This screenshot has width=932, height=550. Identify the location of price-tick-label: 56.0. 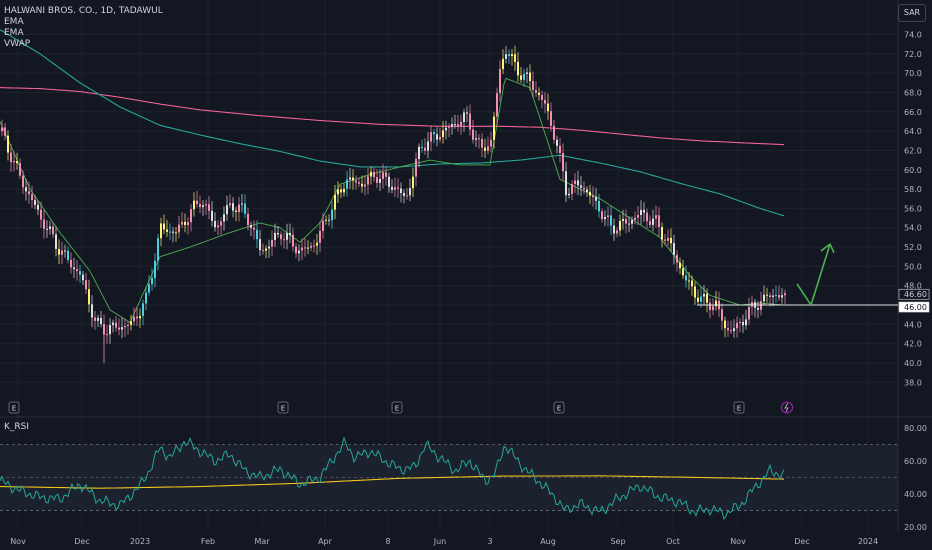
(913, 208).